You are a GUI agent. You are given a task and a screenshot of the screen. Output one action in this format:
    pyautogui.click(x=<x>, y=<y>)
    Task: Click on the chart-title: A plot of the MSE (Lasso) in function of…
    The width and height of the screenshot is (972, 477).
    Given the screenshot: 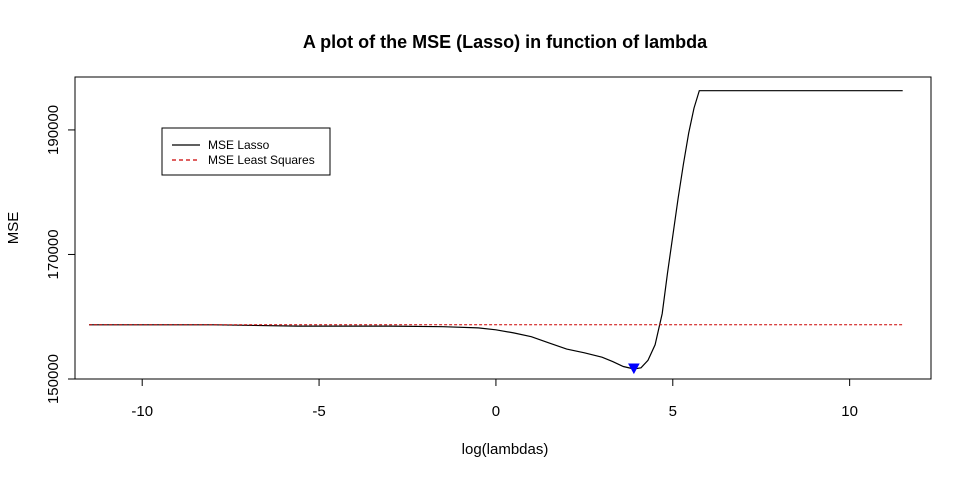 What is the action you would take?
    pyautogui.click(x=505, y=42)
    